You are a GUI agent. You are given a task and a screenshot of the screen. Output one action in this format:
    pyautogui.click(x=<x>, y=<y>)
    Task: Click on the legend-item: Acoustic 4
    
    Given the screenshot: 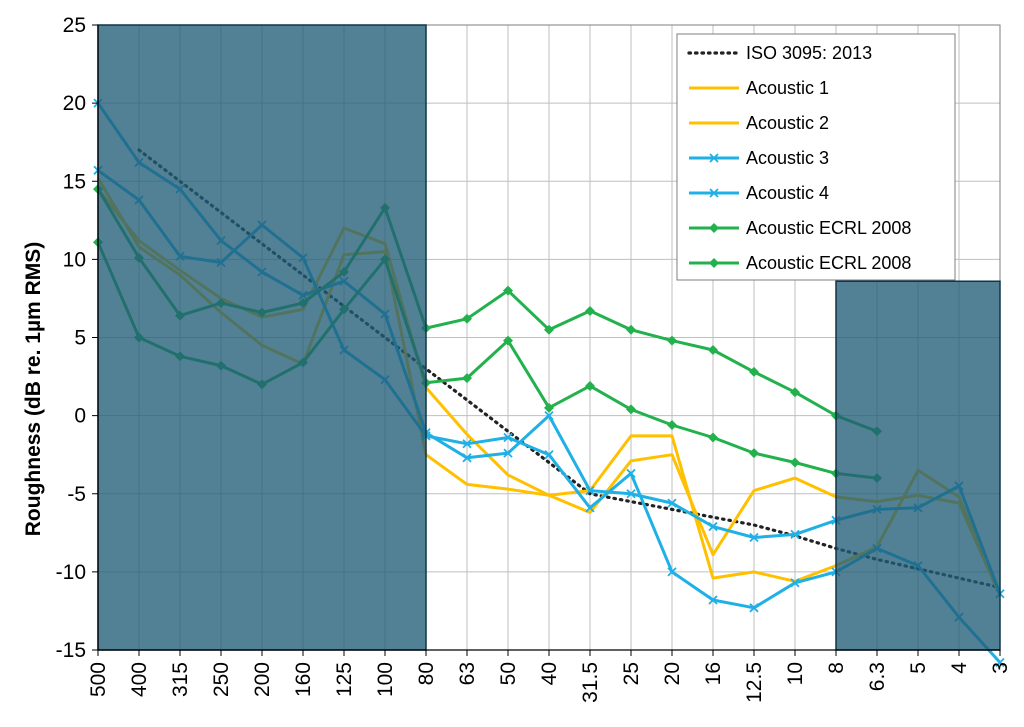 What is the action you would take?
    pyautogui.click(x=759, y=193)
    